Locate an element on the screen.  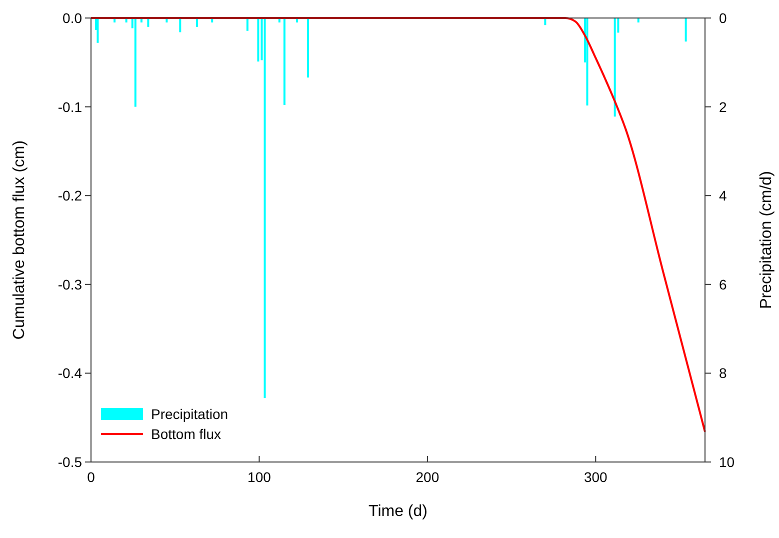
y-tick-label: -0.5 is located at coordinates (70, 462).